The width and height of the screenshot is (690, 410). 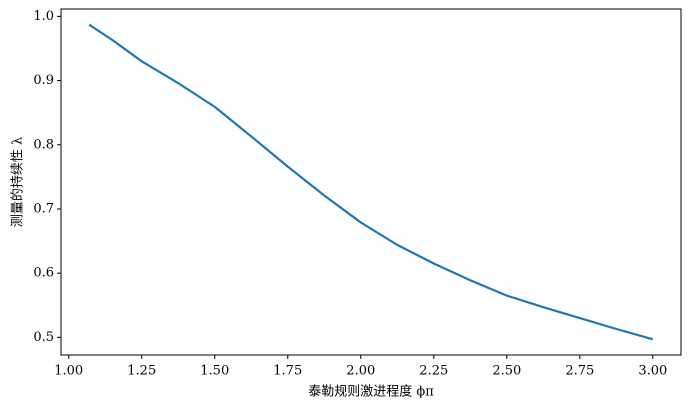 What do you see at coordinates (371, 392) in the screenshot?
I see `x-axis-label: 泰勒规则激进程度 ϕπ` at bounding box center [371, 392].